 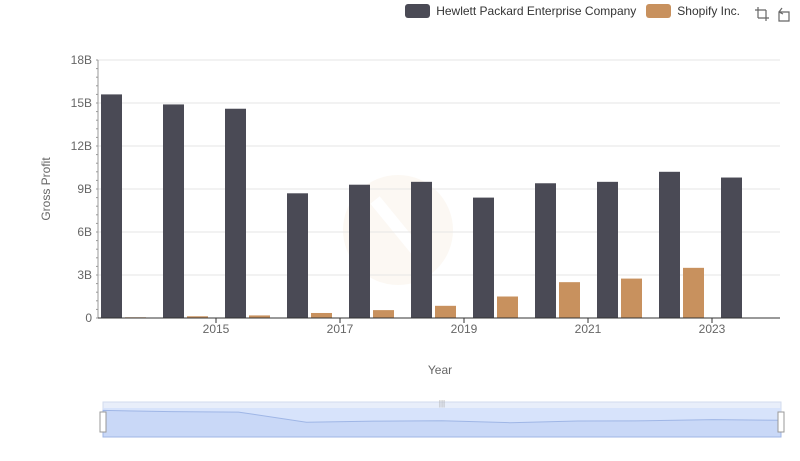 What do you see at coordinates (693, 292) in the screenshot?
I see `bar-shopify-2023` at bounding box center [693, 292].